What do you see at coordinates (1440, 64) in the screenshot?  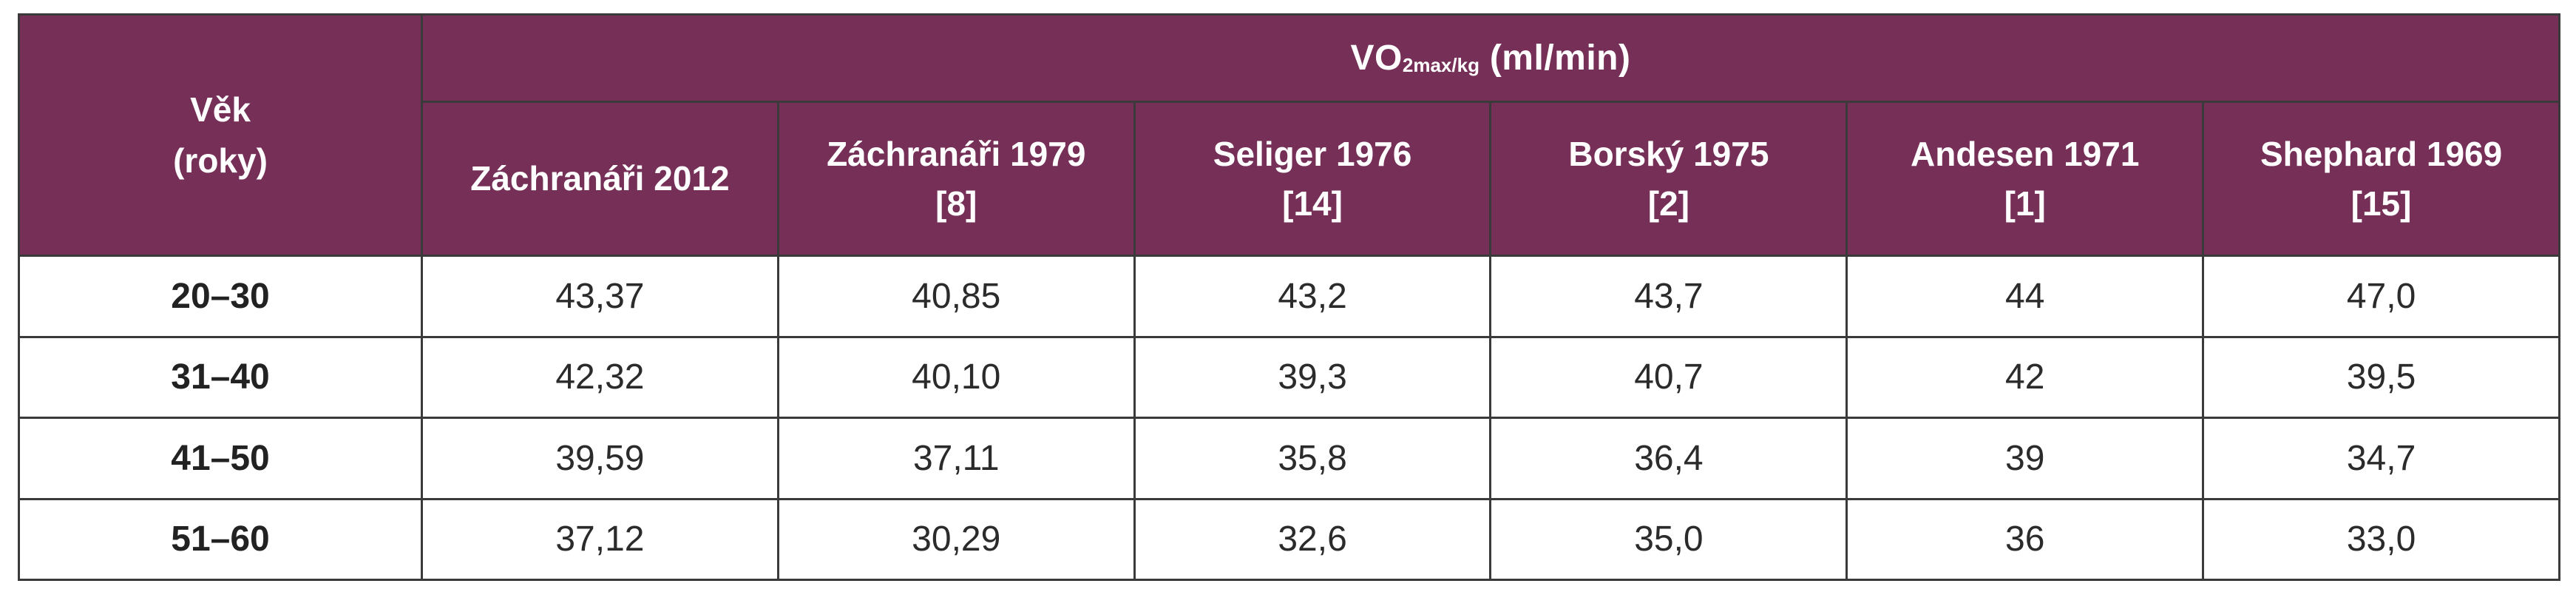 I see `vo2max-subscript: 2max/kg` at bounding box center [1440, 64].